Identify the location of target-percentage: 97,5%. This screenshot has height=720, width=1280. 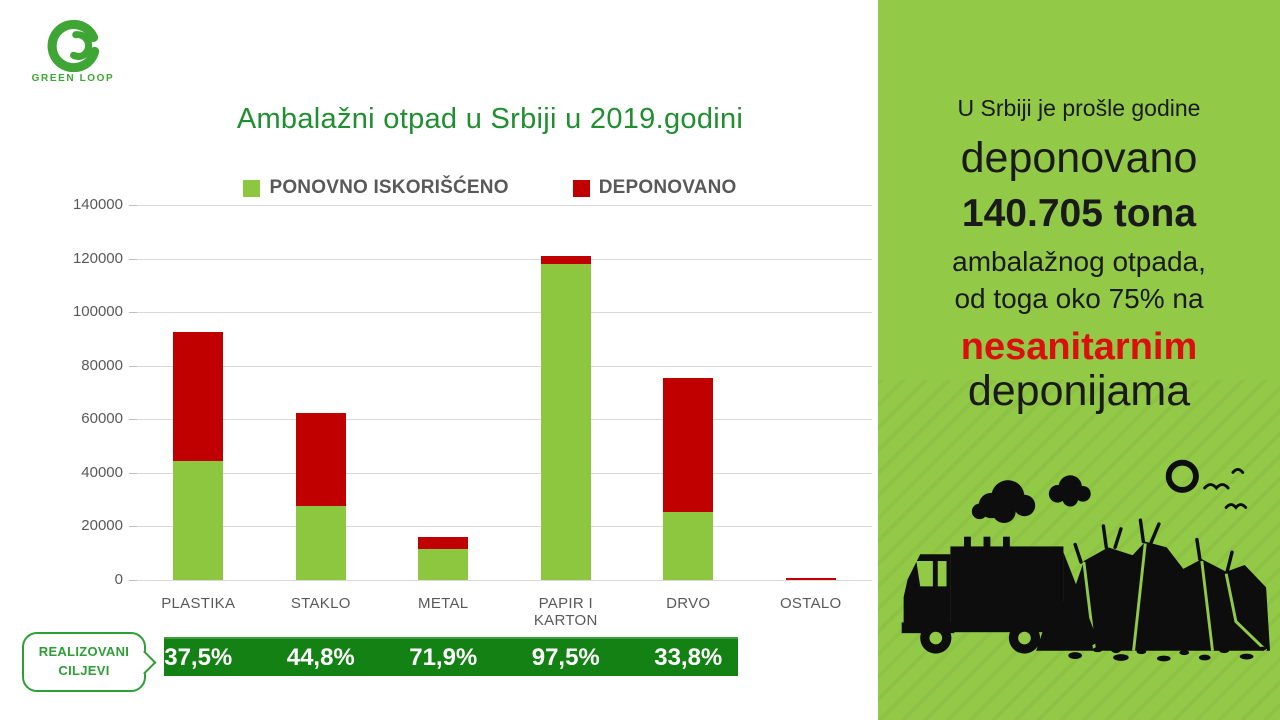
(565, 657).